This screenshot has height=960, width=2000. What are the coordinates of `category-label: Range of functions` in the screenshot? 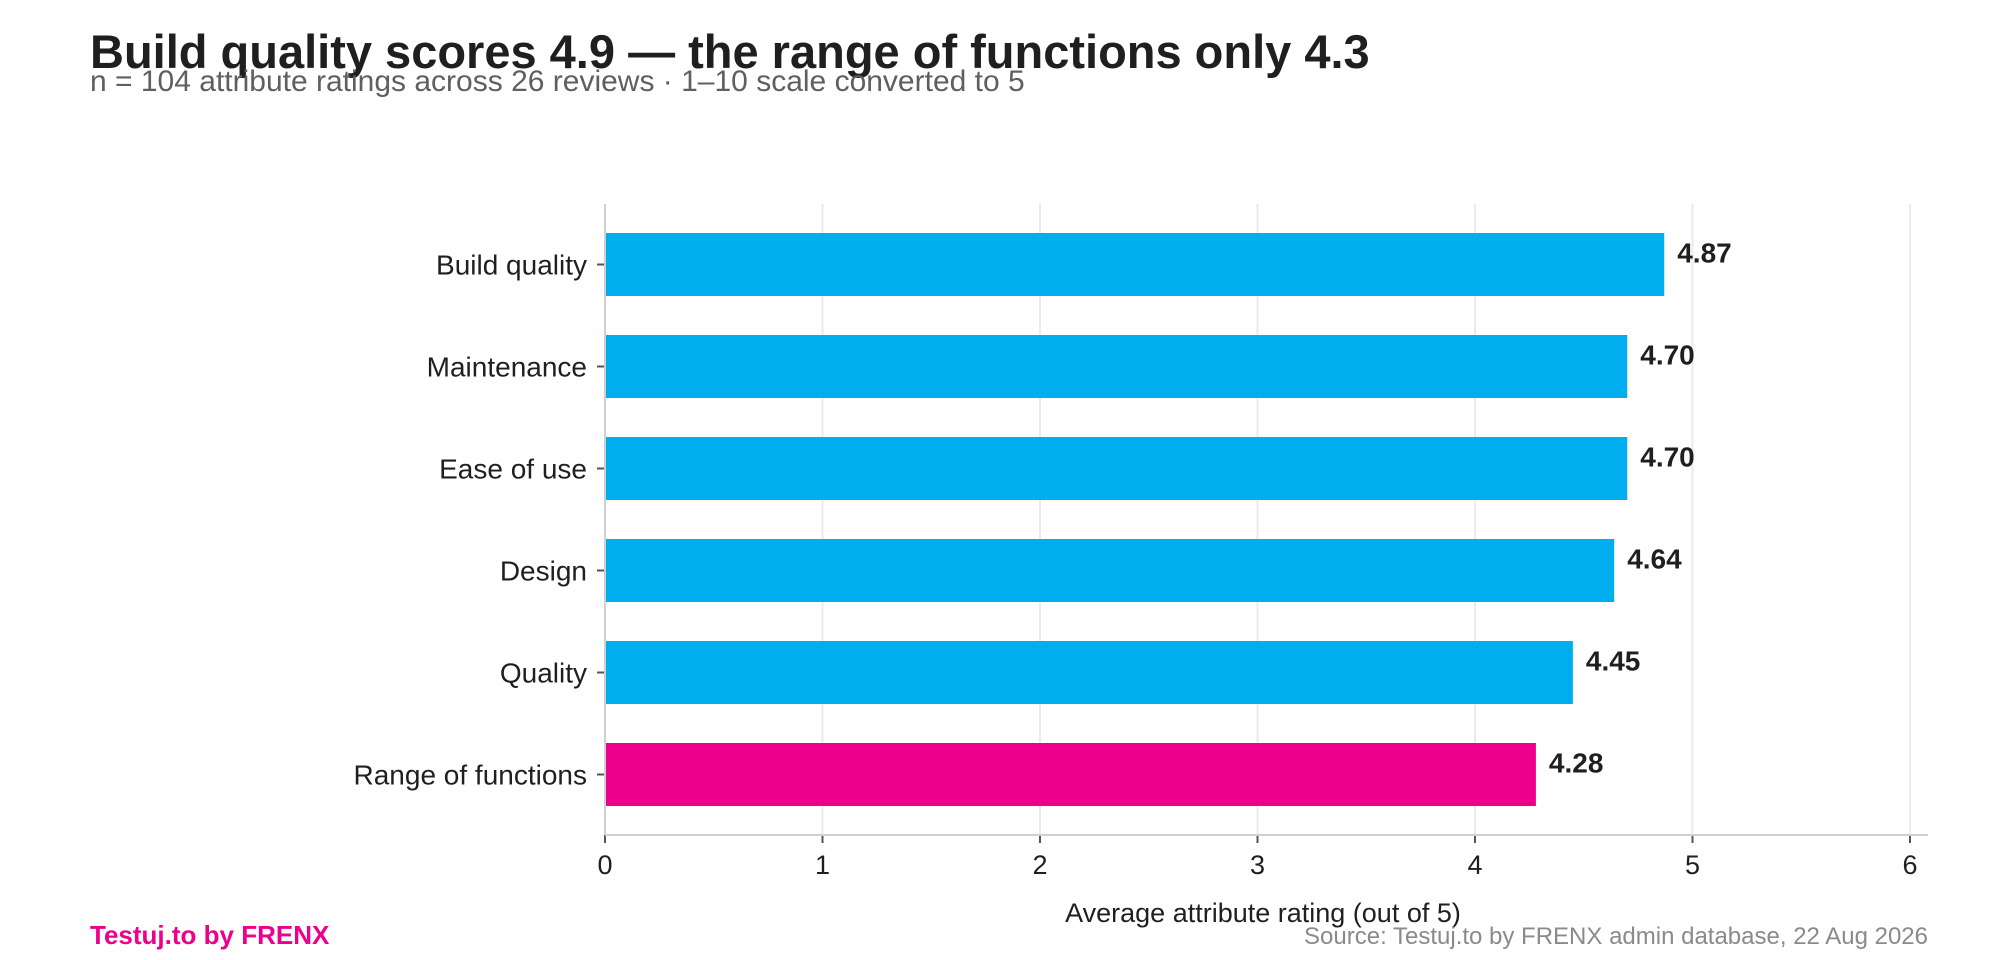 It's located at (471, 775).